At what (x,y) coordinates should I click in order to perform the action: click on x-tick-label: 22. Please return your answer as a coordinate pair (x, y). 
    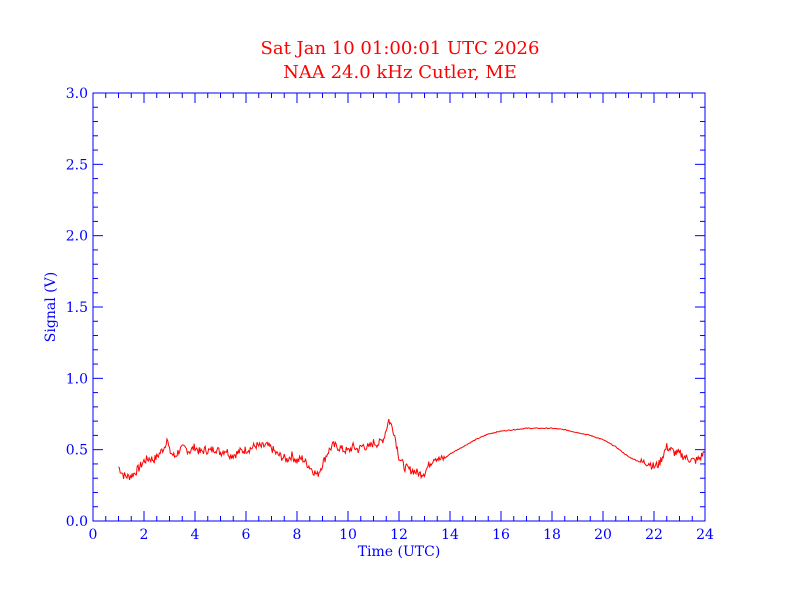
    Looking at the image, I should click on (654, 535).